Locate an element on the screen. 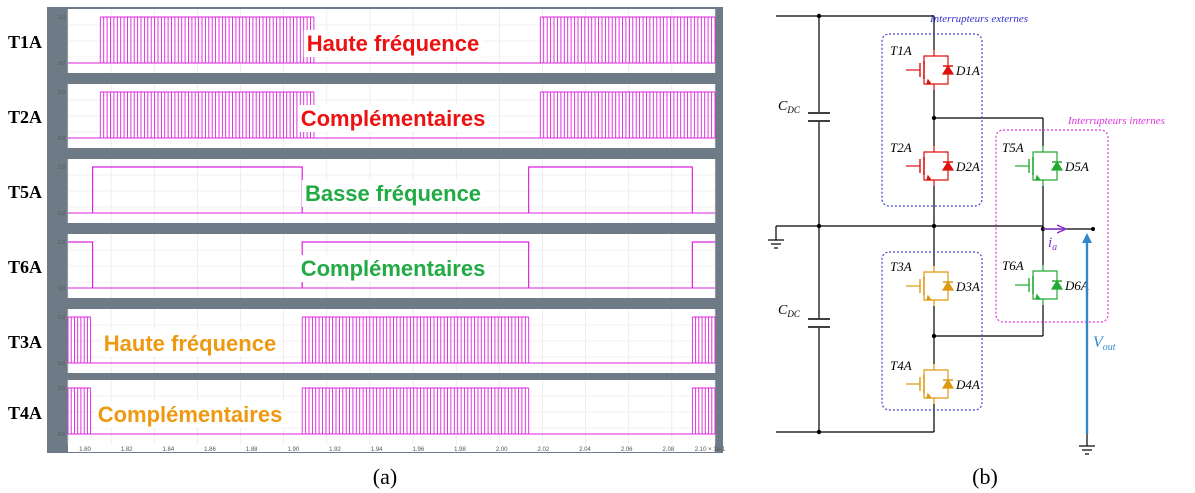 The image size is (1195, 493). ground-symbol-output is located at coordinates (1087, 444).